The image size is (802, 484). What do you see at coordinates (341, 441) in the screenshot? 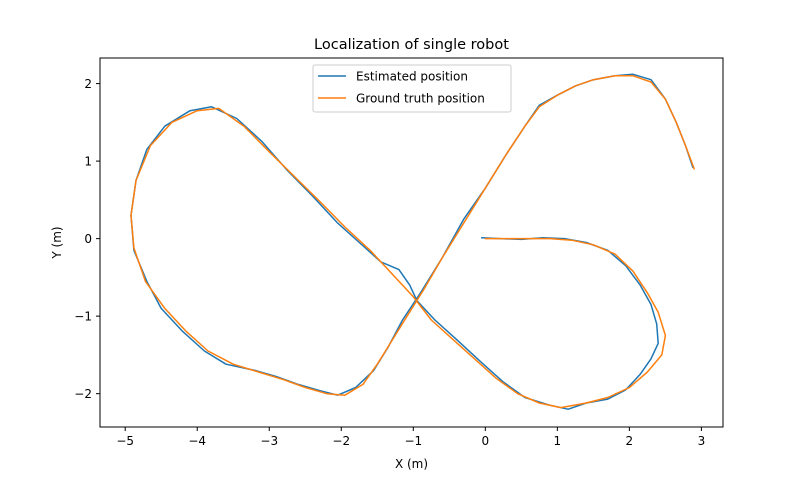
I see `x-tick-label: −2` at bounding box center [341, 441].